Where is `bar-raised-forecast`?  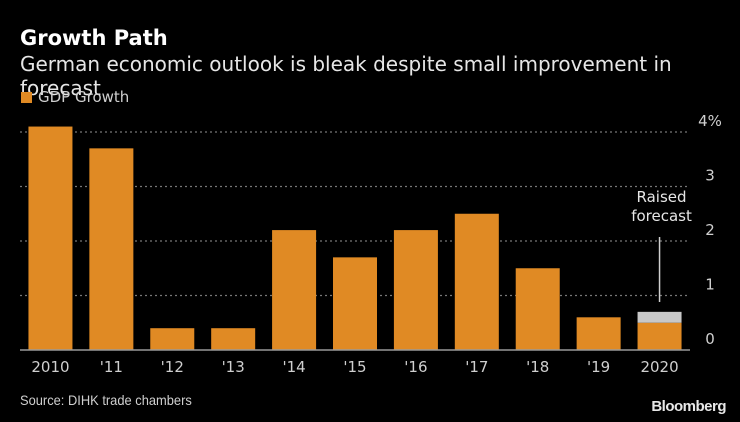 bar-raised-forecast is located at coordinates (659, 317).